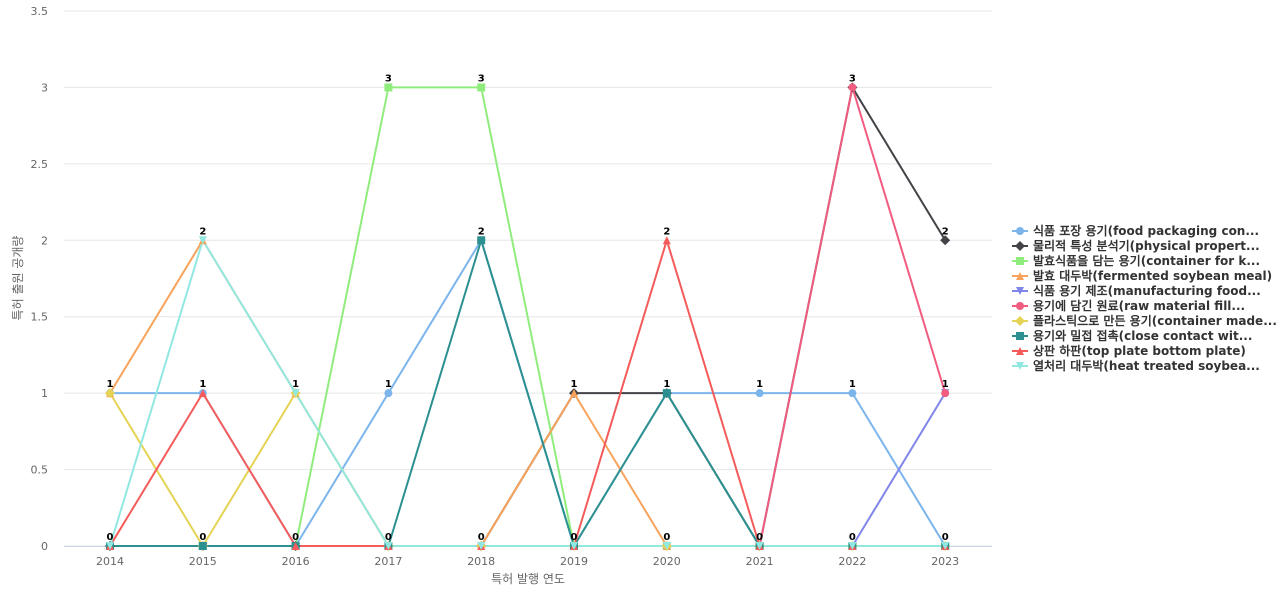 This screenshot has height=600, width=1280. Describe the element at coordinates (1152, 275) in the screenshot. I see `legend-label: 발효 대두박(fermented soybean meal)` at that location.